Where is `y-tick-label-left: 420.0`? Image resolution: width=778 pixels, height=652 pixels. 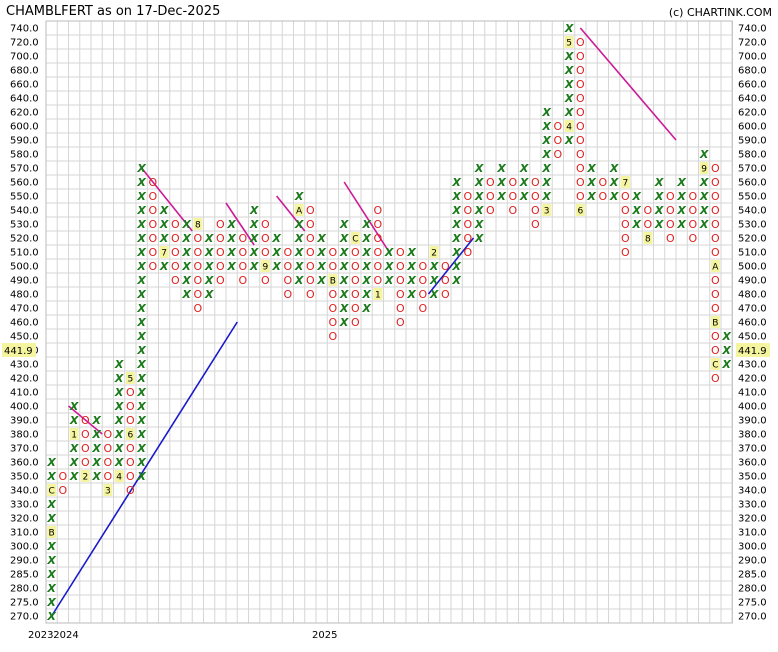 y-tick-label-left: 420.0 is located at coordinates (24, 379).